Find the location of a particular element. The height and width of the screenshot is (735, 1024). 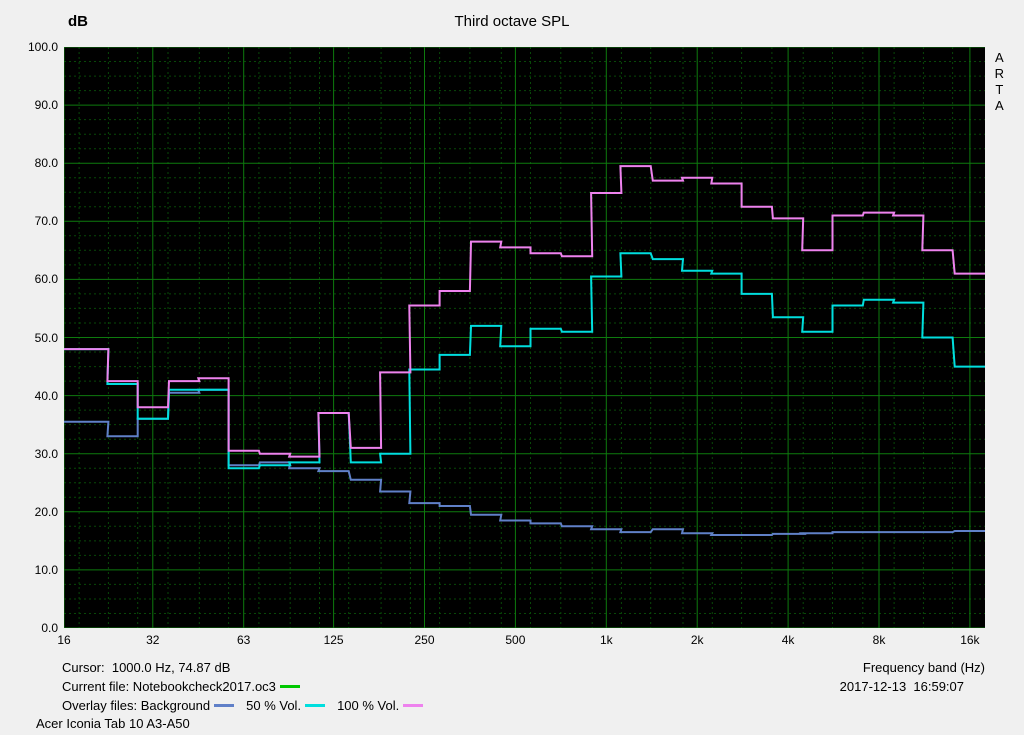

x-tick-label: 1k is located at coordinates (606, 640).